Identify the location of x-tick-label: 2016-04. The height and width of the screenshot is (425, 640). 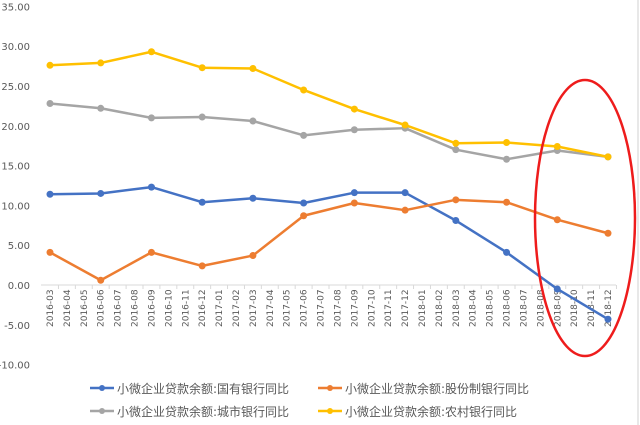
(68, 308).